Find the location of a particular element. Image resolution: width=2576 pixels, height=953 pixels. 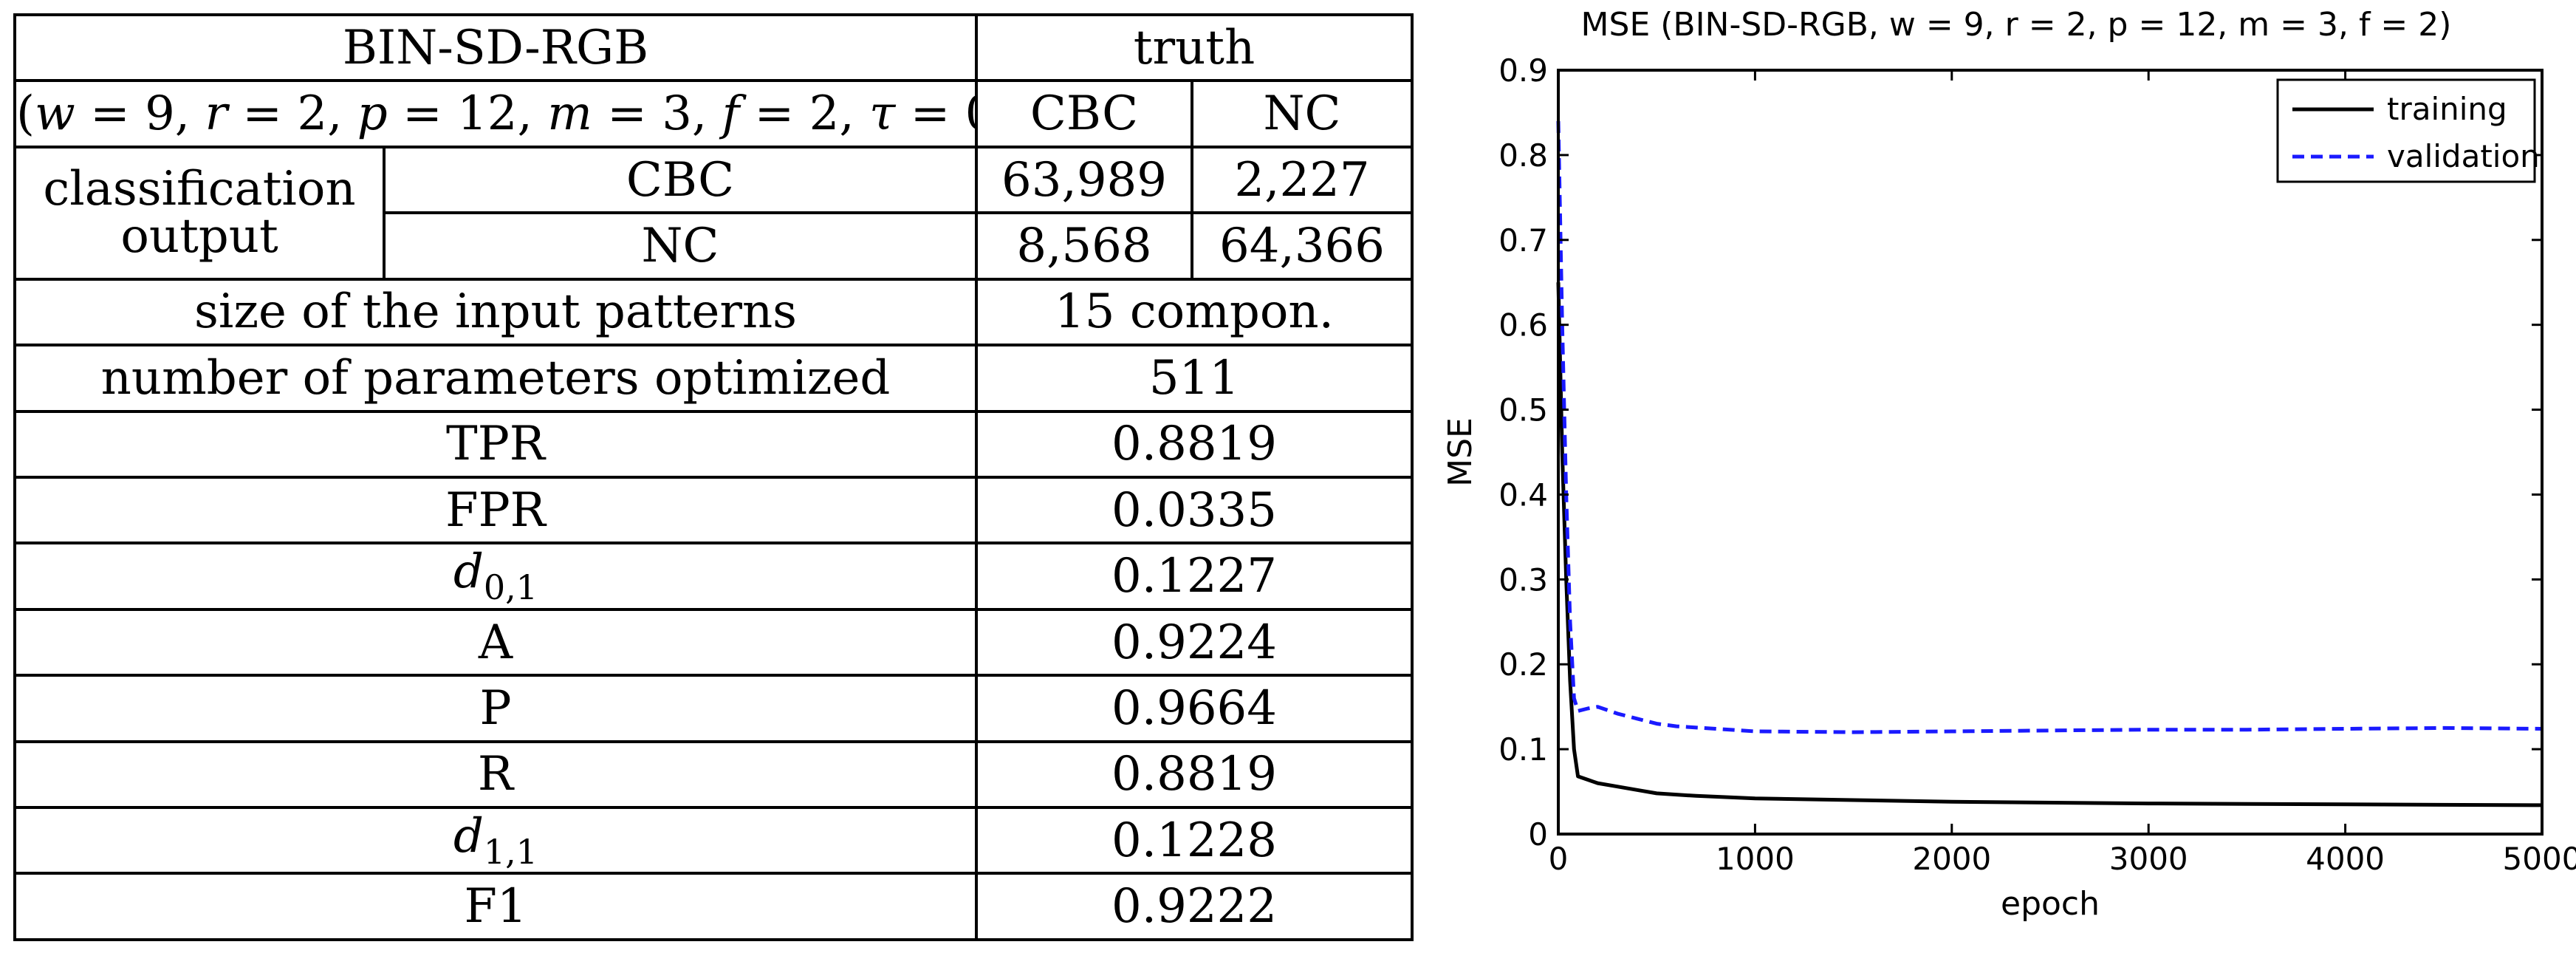

cell-nc-nc: 64,366 is located at coordinates (1302, 246).